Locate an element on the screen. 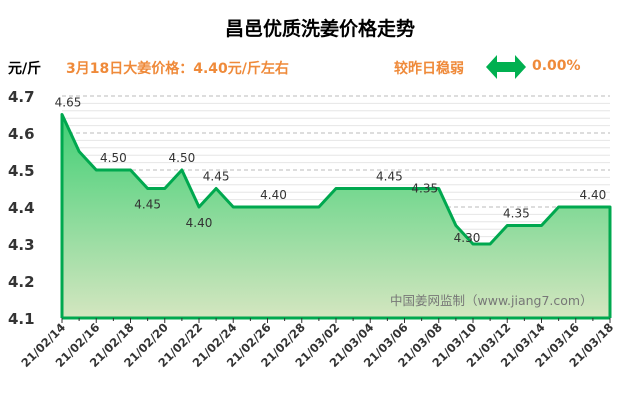 The image size is (640, 410). chart-title: 昌邑优质洗姜价格走势 is located at coordinates (319, 29).